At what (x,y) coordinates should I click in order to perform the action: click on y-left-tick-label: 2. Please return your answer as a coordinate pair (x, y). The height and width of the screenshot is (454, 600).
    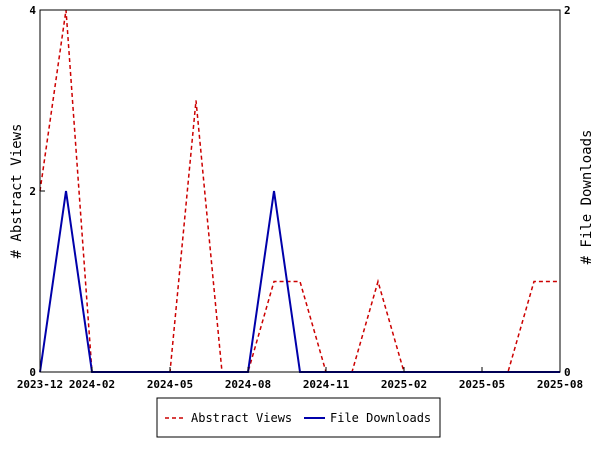
    Looking at the image, I should click on (32, 191).